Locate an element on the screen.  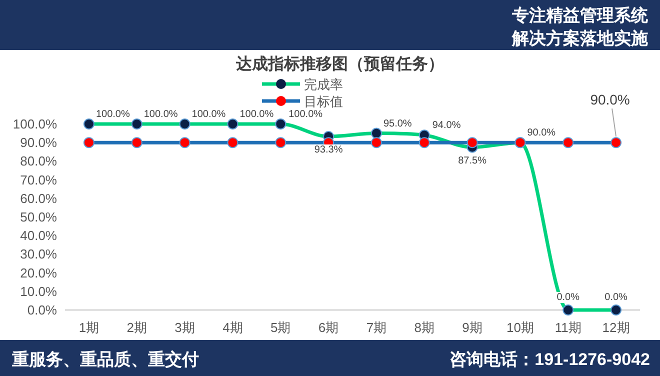
x-tick-label: 12期 is located at coordinates (616, 327).